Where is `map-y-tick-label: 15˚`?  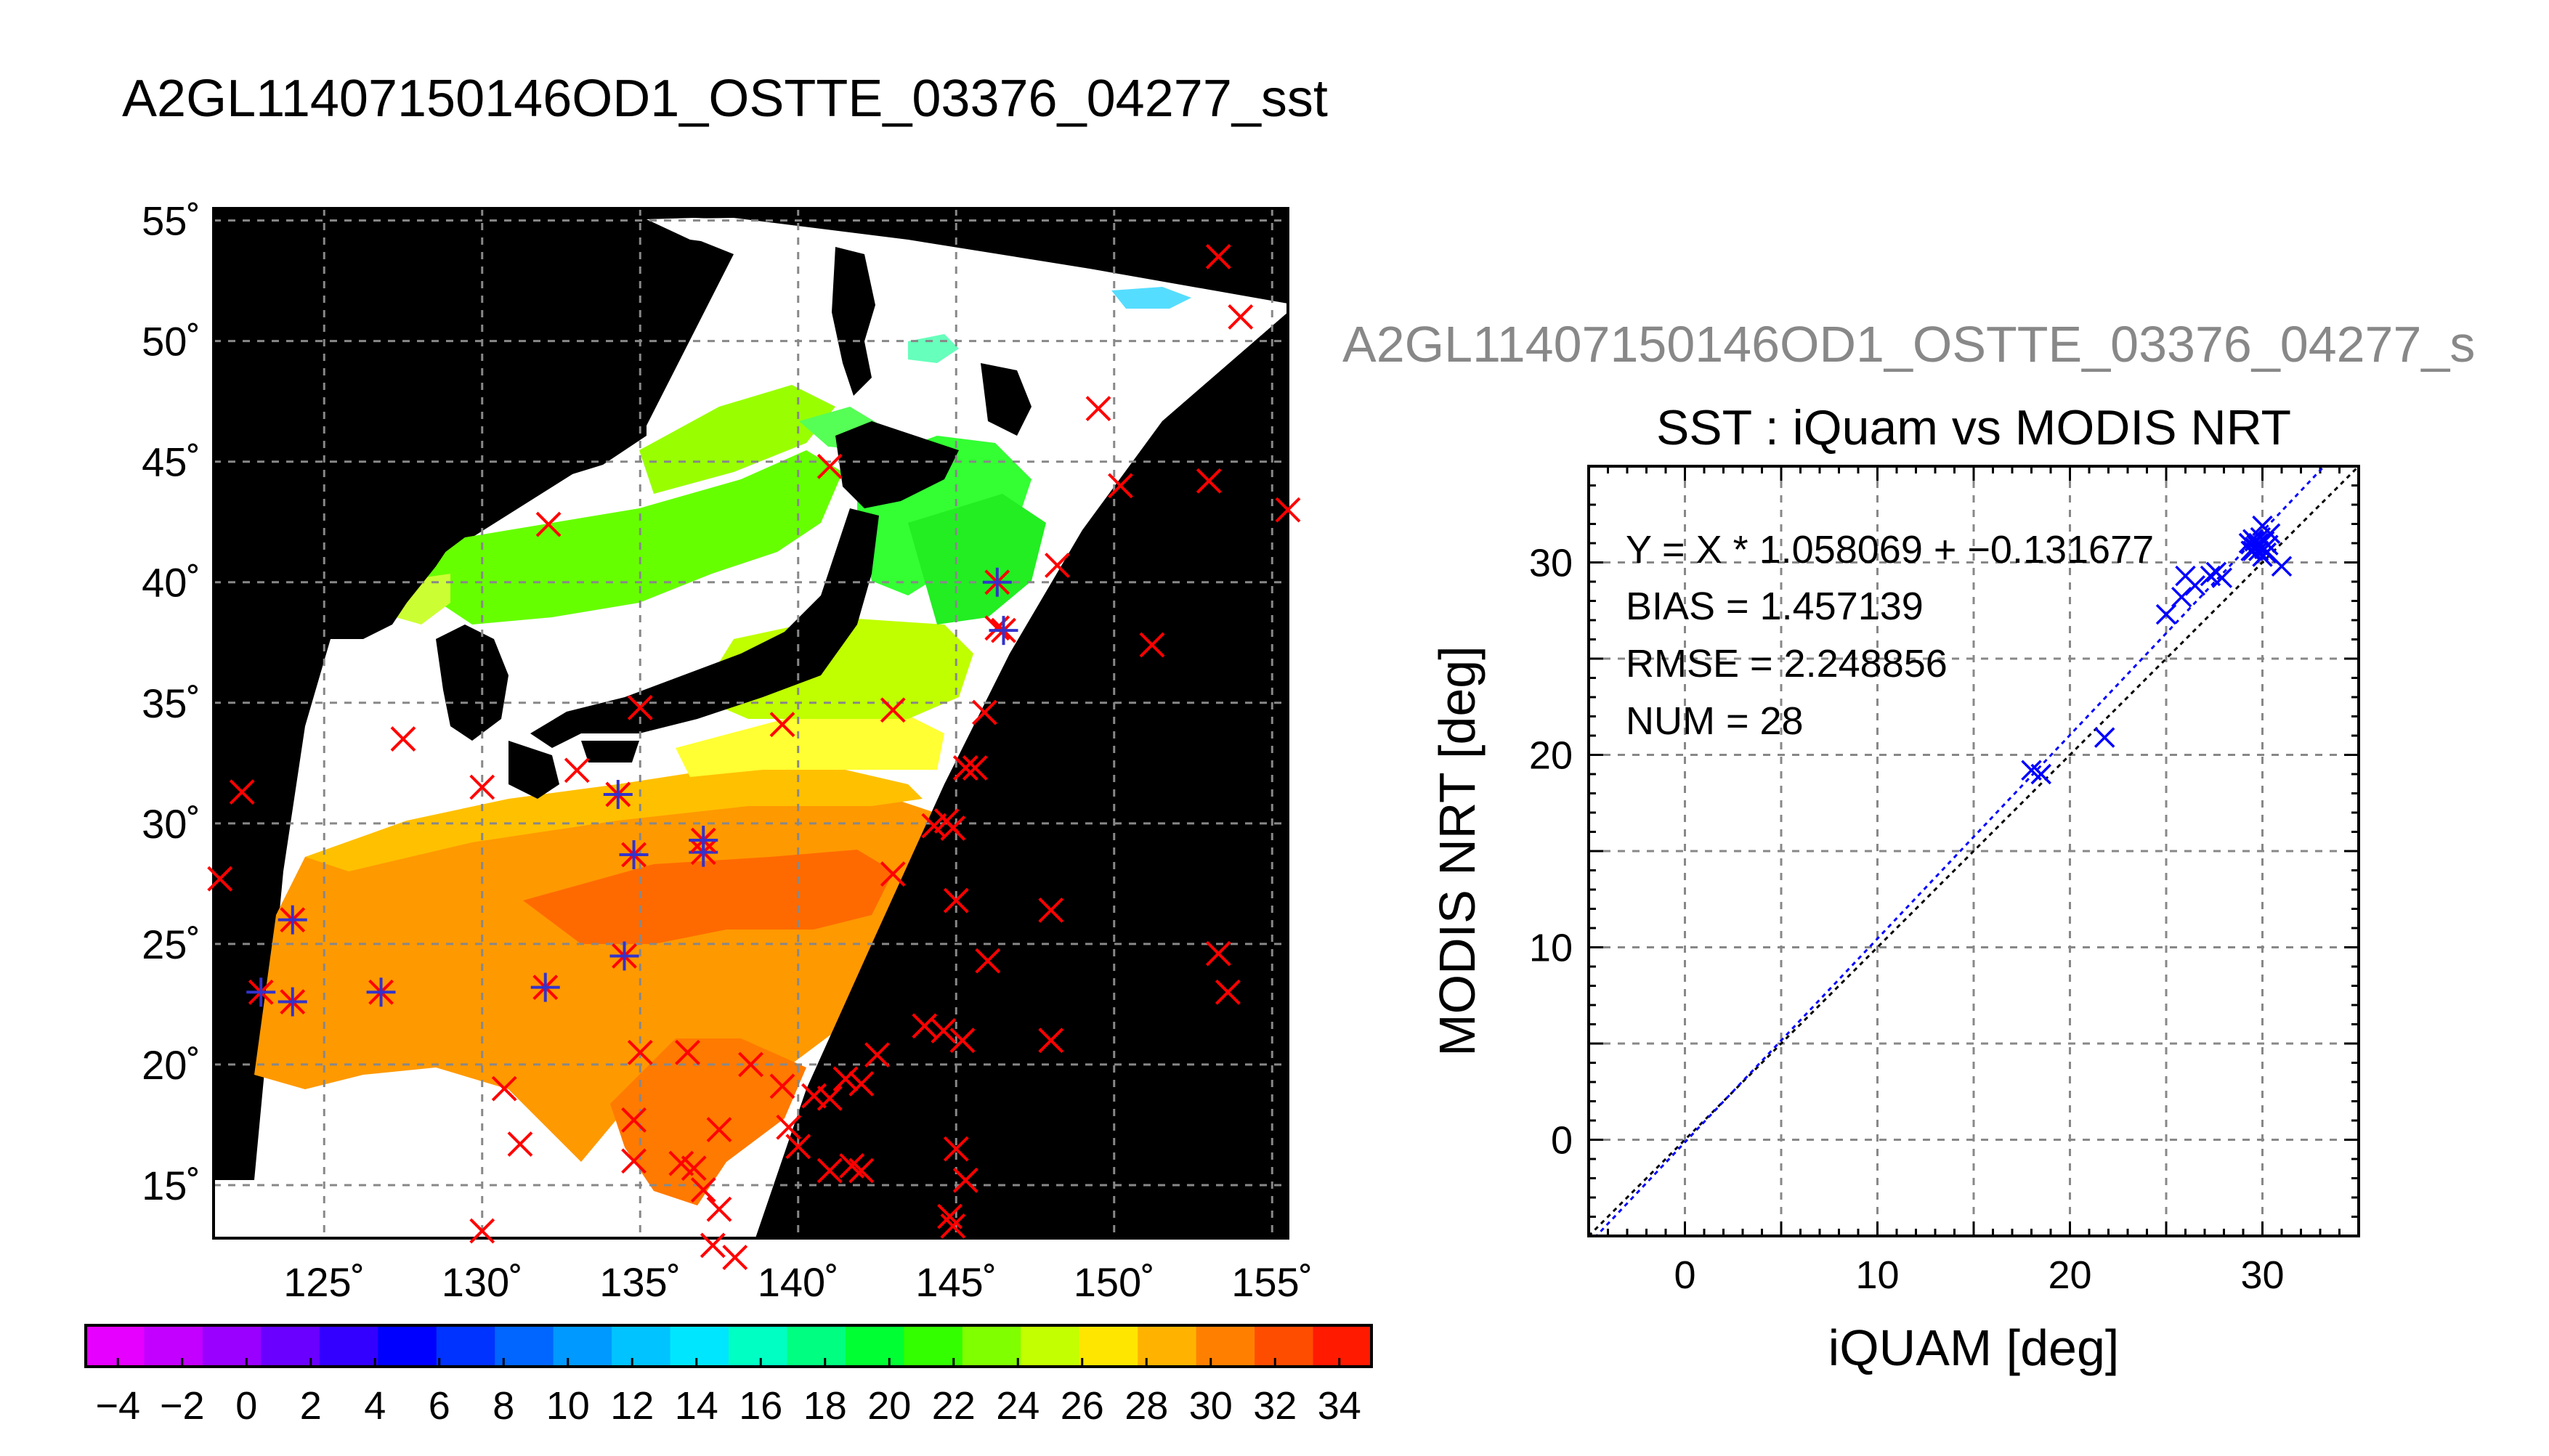
map-y-tick-label: 15˚ is located at coordinates (171, 1185).